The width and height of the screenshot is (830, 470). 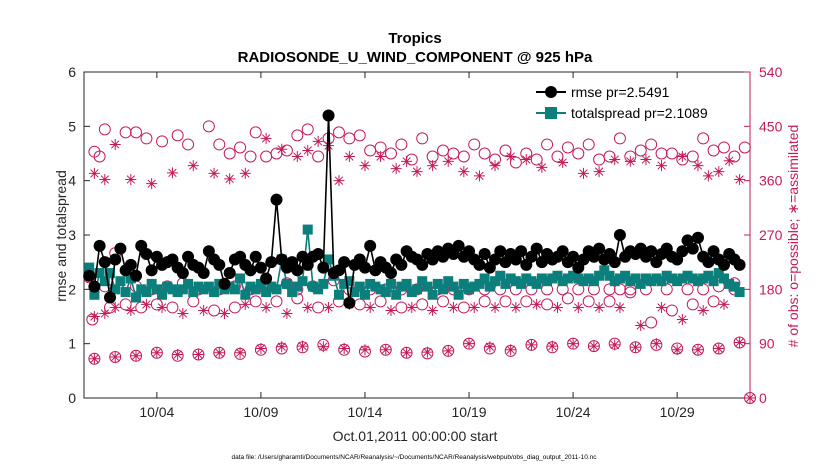 I want to click on y-tick-label: 2, so click(x=72, y=289).